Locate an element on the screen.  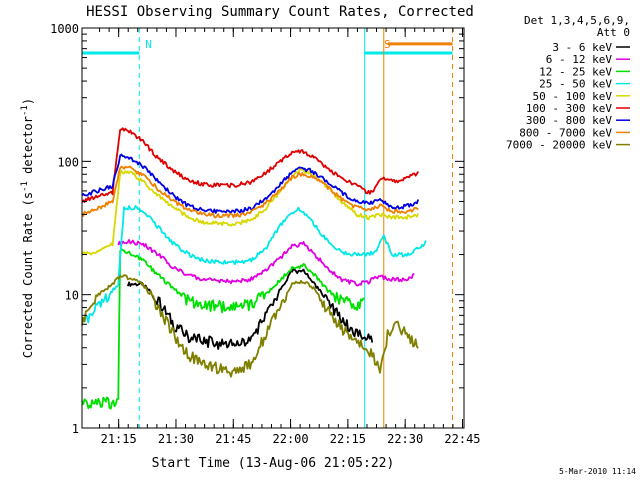
legend-entry-label: 12 - 25 keV is located at coordinates (575, 71).